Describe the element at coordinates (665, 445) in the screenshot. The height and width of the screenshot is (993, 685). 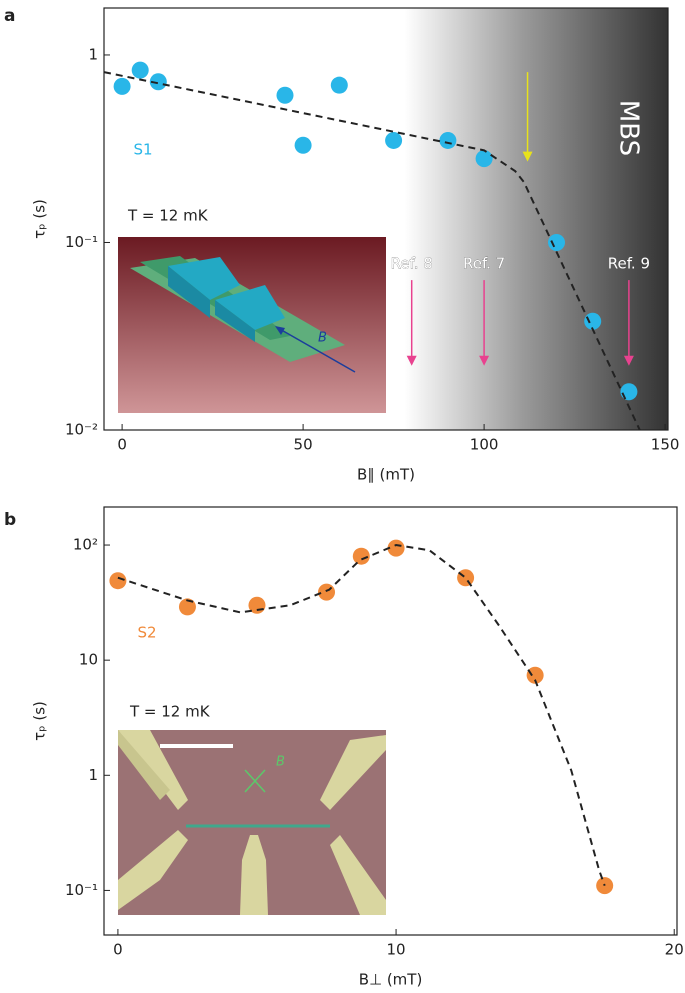
I see `x-tick-label: 150` at that location.